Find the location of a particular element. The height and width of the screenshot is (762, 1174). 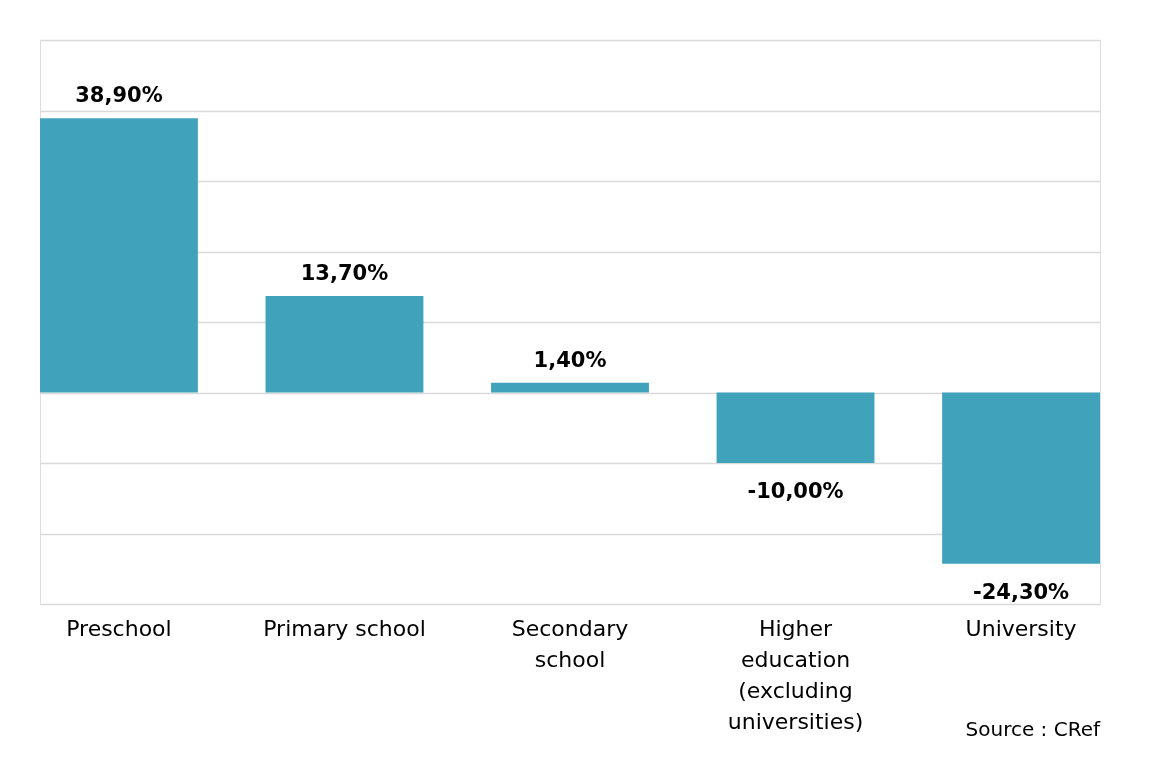

x-tick-label: Preschool is located at coordinates (119, 628).